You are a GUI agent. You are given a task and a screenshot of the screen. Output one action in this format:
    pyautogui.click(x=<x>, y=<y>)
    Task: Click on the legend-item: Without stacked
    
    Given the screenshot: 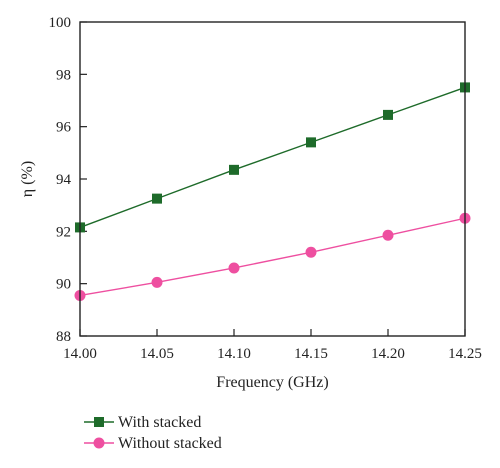 What is the action you would take?
    pyautogui.click(x=153, y=443)
    